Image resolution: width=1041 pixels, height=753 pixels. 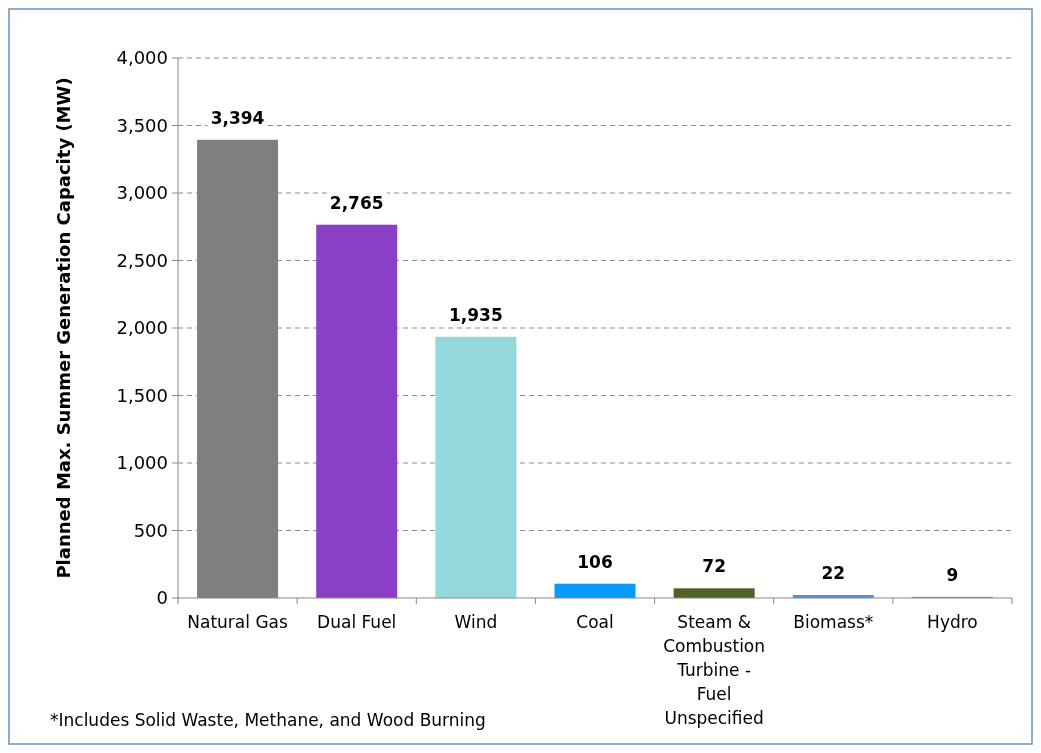 I want to click on x-tick-label: Hydro, so click(x=952, y=622).